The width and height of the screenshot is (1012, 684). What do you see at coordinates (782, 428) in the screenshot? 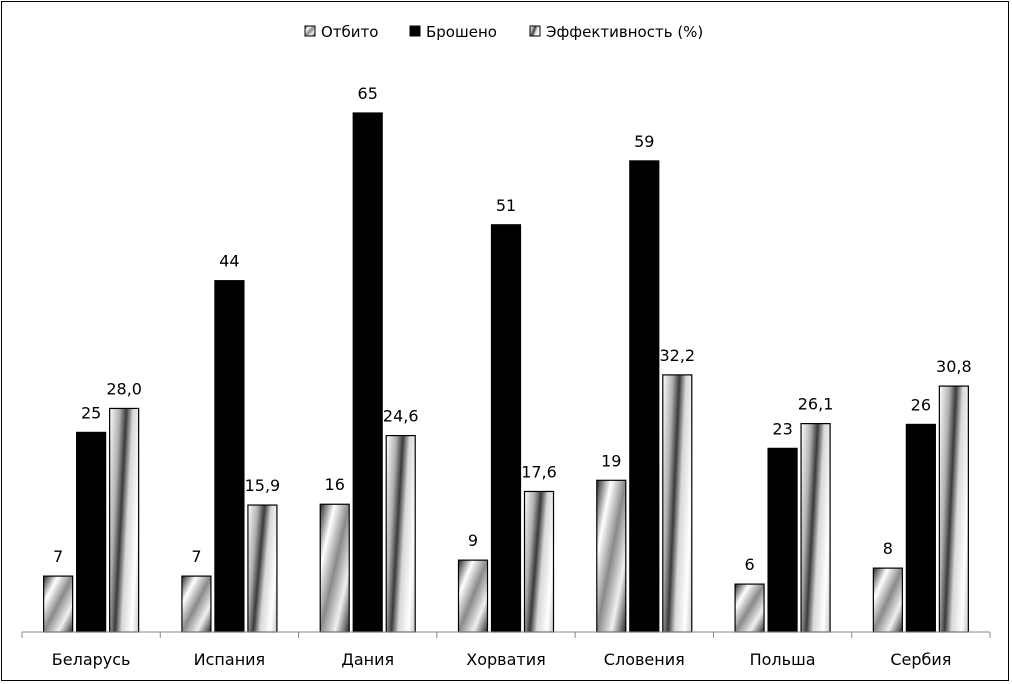
I see `value-label: 23` at bounding box center [782, 428].